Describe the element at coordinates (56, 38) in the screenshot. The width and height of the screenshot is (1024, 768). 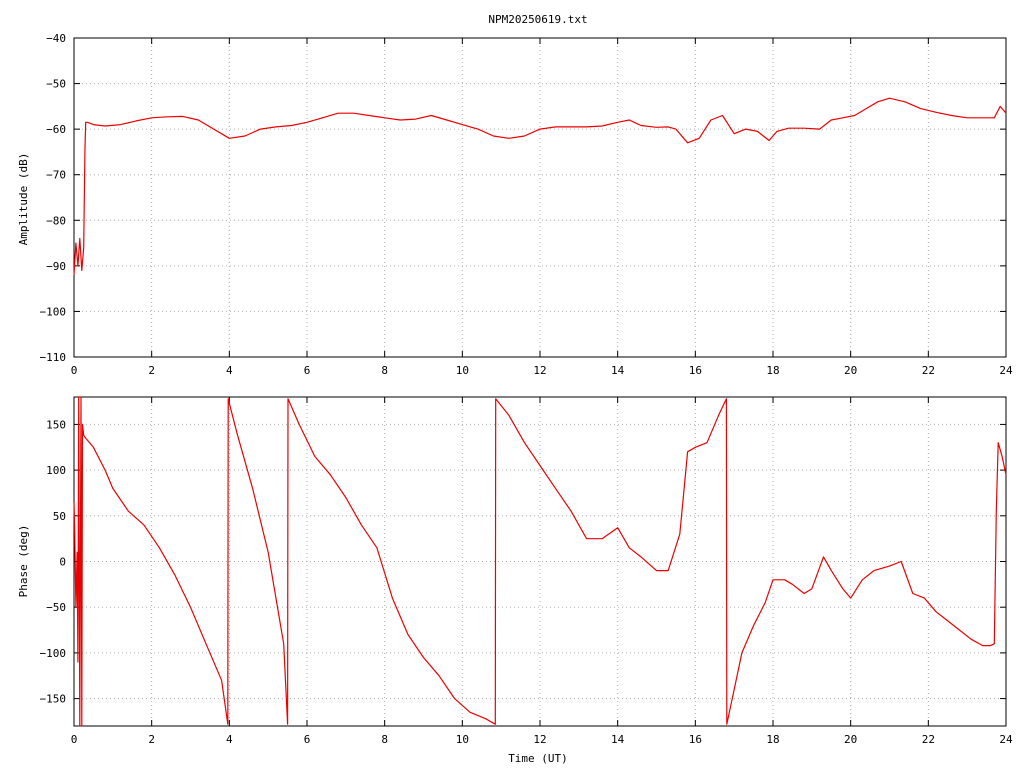
I see `amplitude-y-tick-label: −40` at that location.